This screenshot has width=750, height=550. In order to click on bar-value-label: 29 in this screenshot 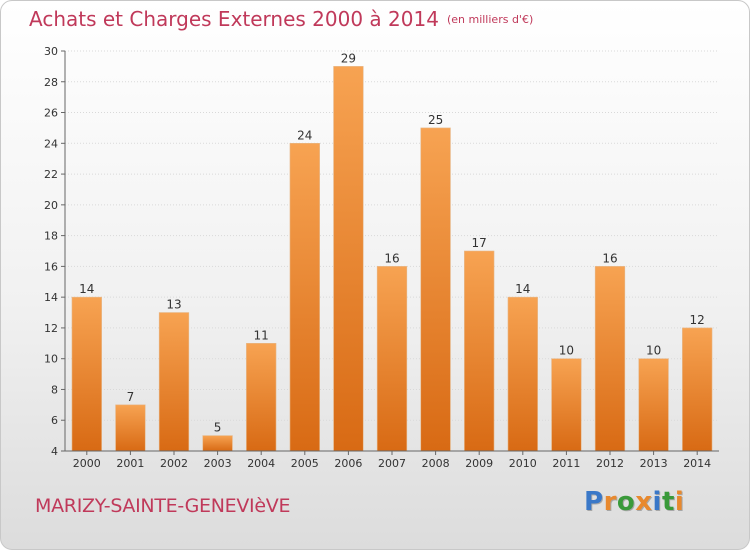, I will do `click(348, 58)`.